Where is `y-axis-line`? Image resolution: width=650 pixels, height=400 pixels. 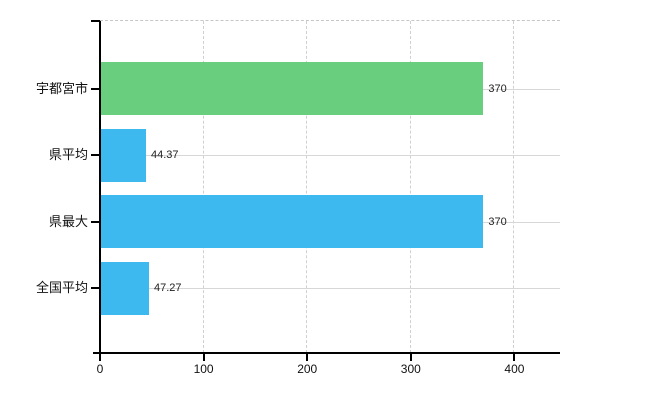 y-axis-line is located at coordinates (100, 187).